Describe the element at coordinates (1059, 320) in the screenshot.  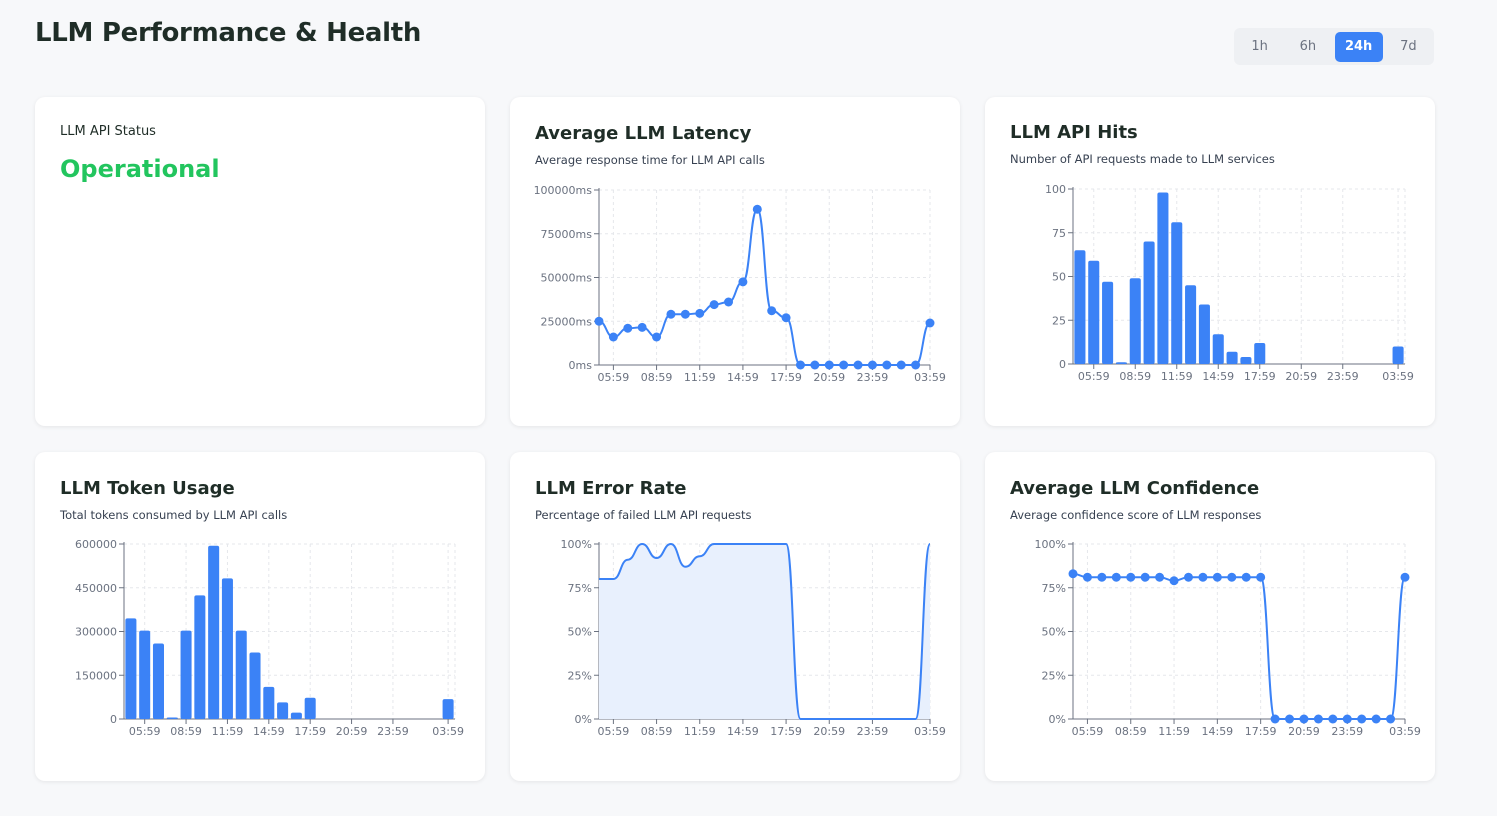
I see `y-tick-label: 25` at that location.